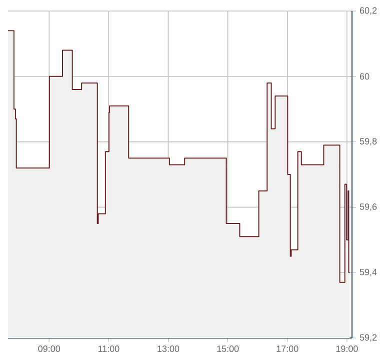  I want to click on y-tick-label: 60, so click(365, 76).